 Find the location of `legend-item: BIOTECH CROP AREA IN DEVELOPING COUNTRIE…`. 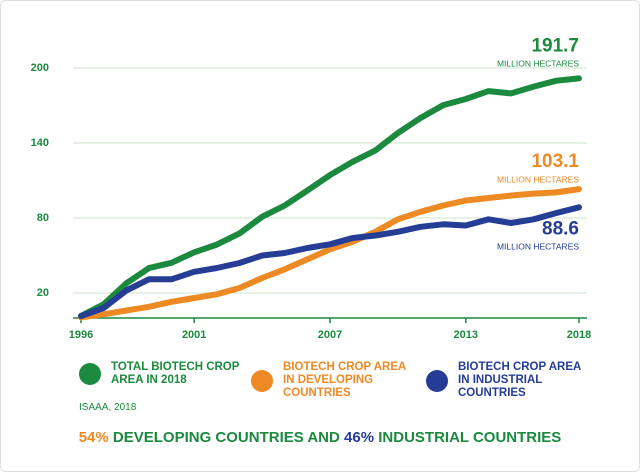

legend-item: BIOTECH CROP AREA IN DEVELOPING COUNTRIE… is located at coordinates (338, 380).